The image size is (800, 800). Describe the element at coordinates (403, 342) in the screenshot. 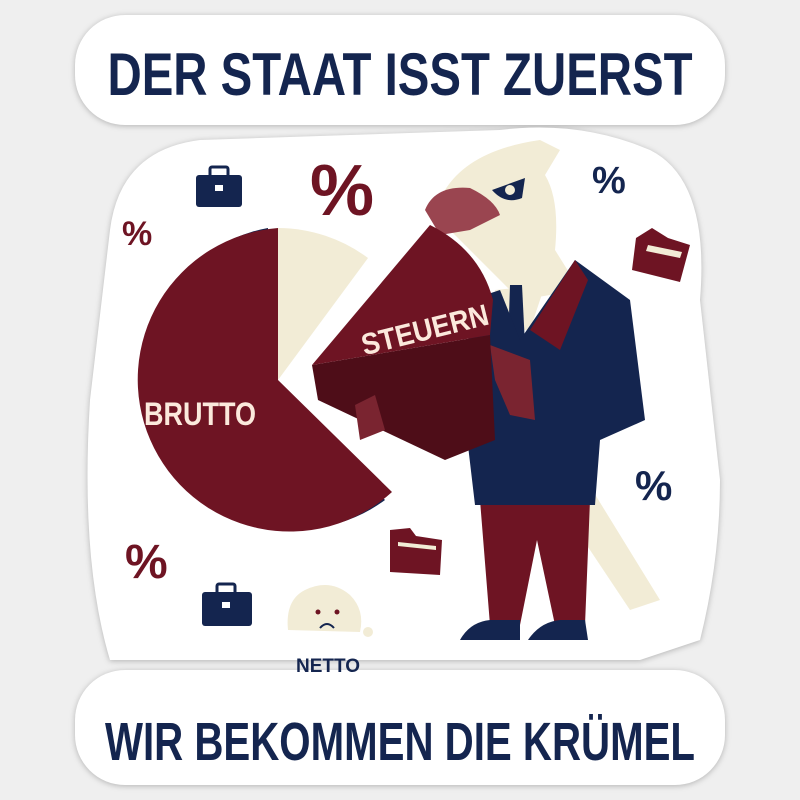

I see `steuern-slice: STEUERN` at that location.